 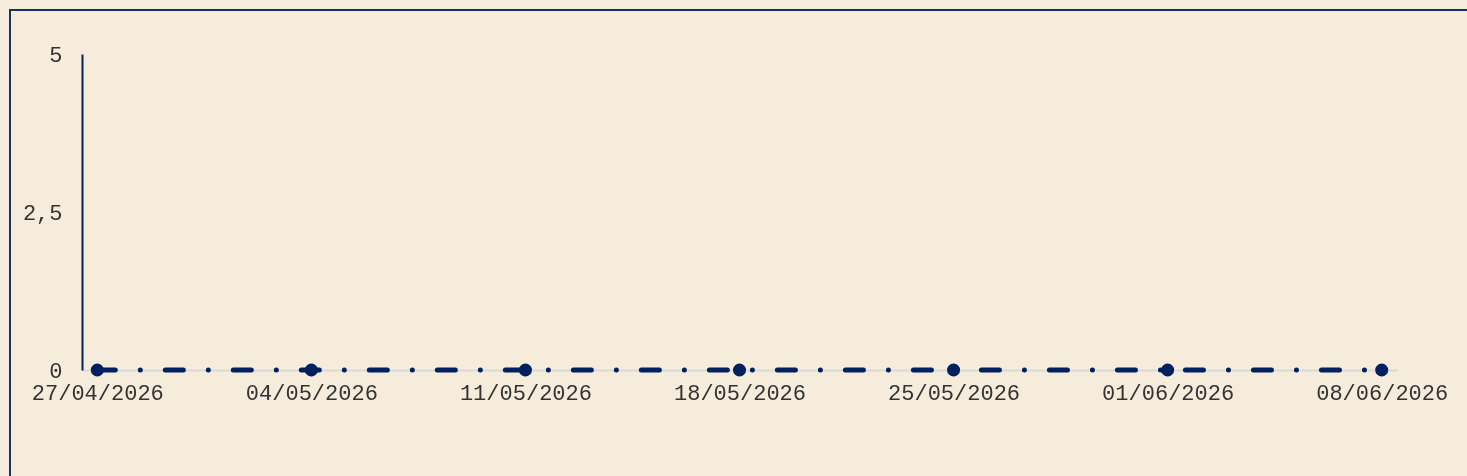 What do you see at coordinates (56, 56) in the screenshot?
I see `y-tick-label: 5` at bounding box center [56, 56].